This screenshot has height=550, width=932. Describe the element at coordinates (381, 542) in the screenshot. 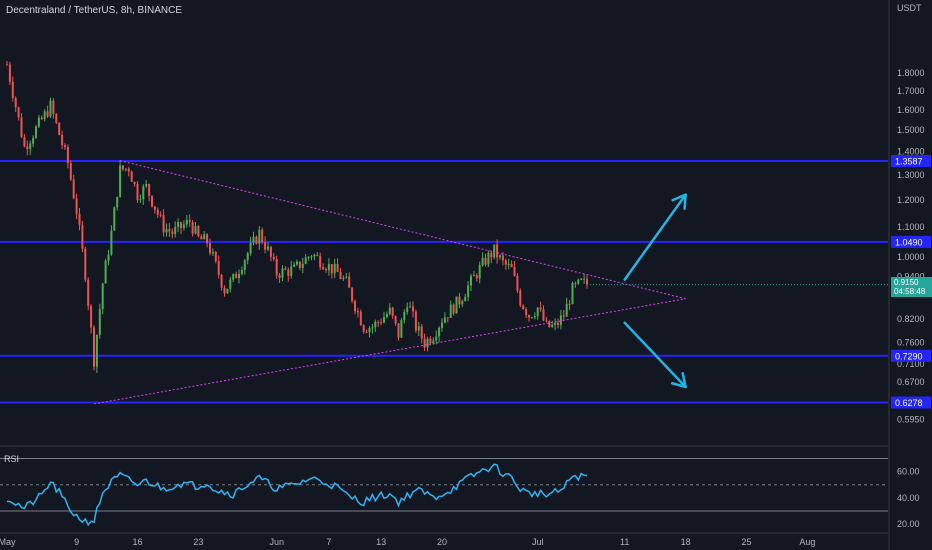

I see `time-tick-6: 13` at that location.